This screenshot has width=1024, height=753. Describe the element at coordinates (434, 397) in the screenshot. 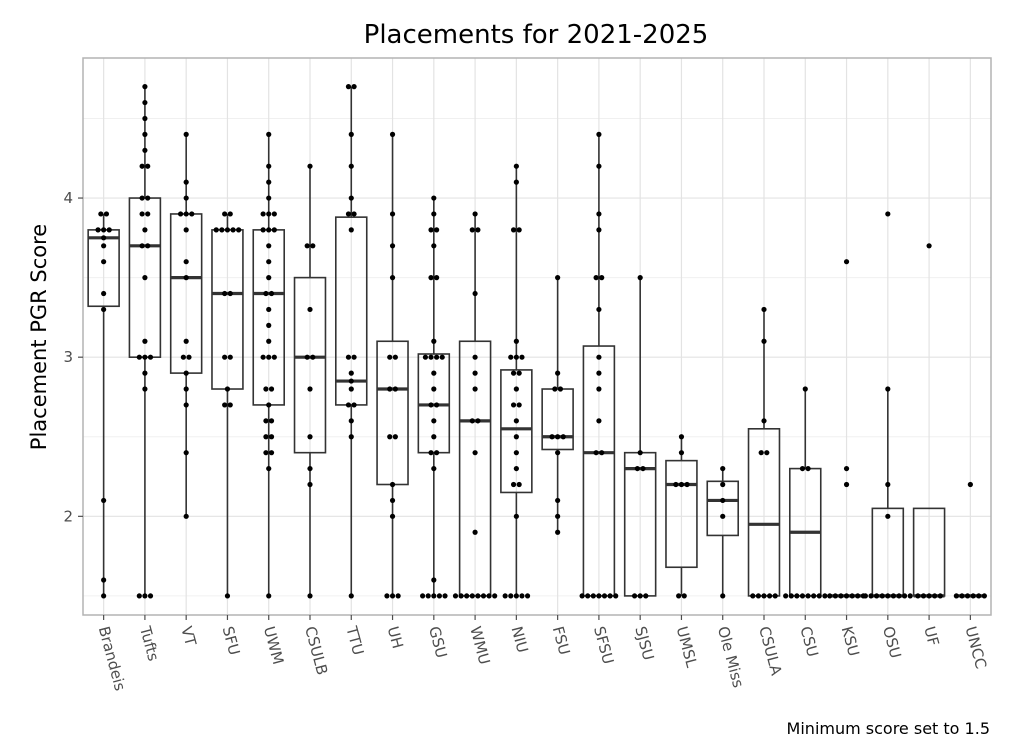

I see `box-gsu` at that location.